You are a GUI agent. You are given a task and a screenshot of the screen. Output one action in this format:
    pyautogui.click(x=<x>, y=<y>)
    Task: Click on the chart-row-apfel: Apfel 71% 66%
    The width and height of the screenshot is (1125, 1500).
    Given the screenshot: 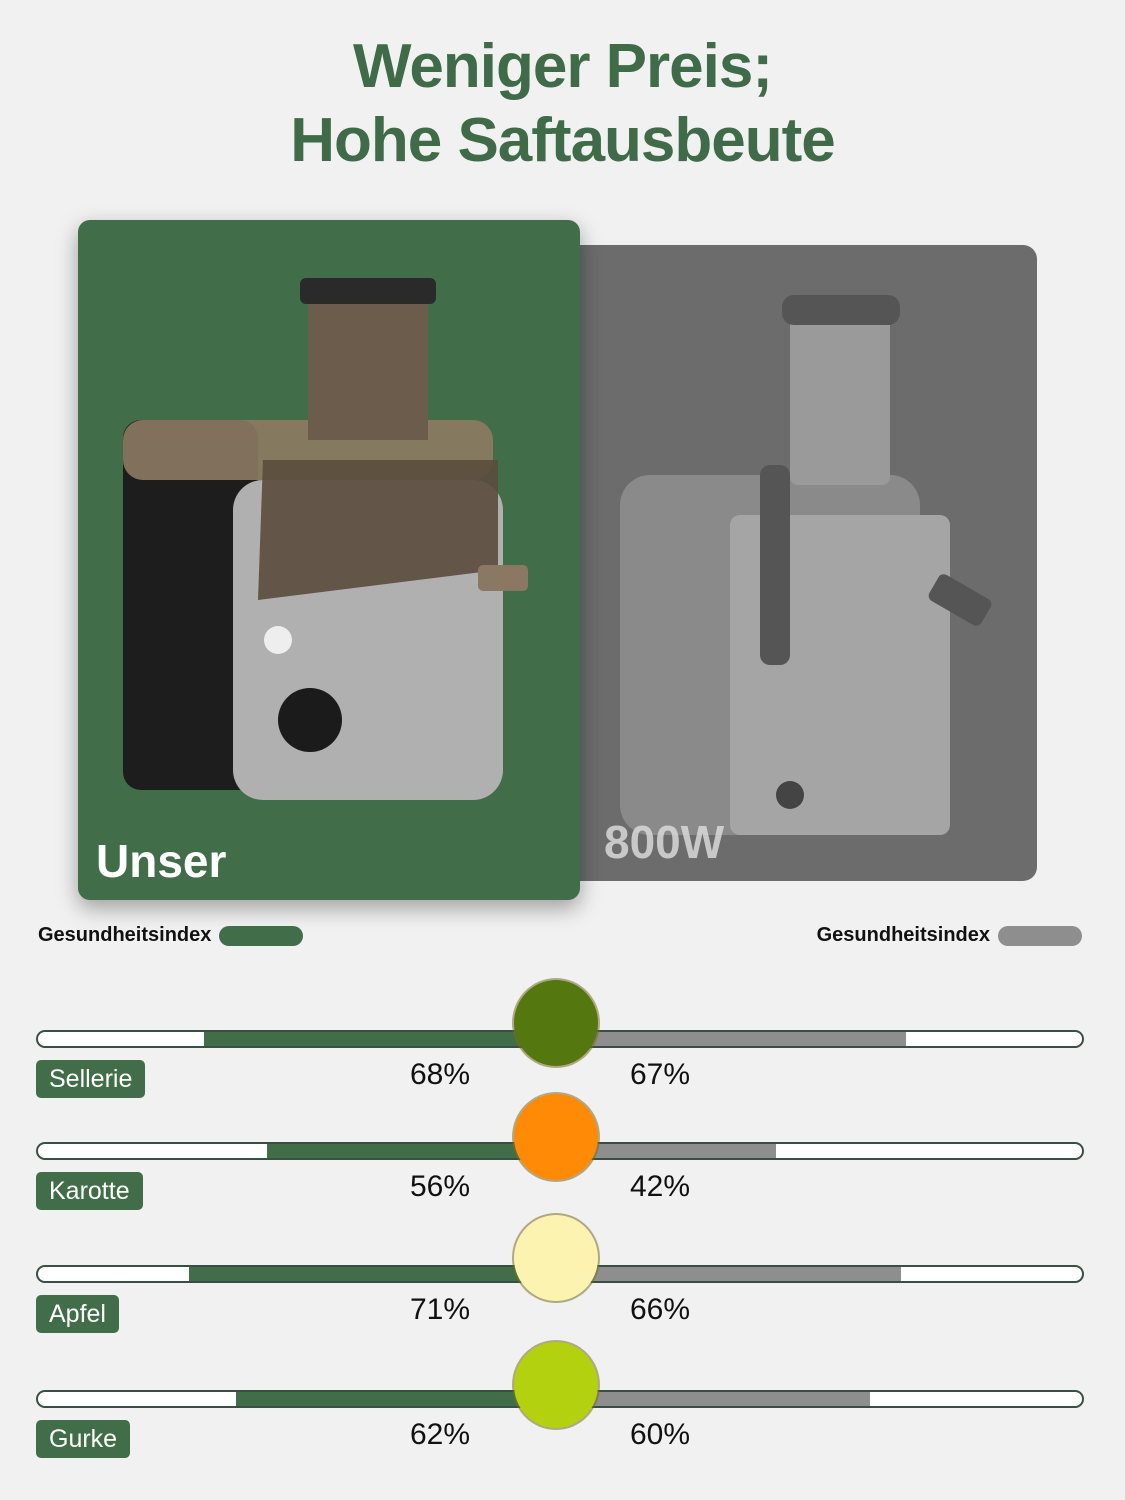 What is the action you would take?
    pyautogui.click(x=562, y=1280)
    